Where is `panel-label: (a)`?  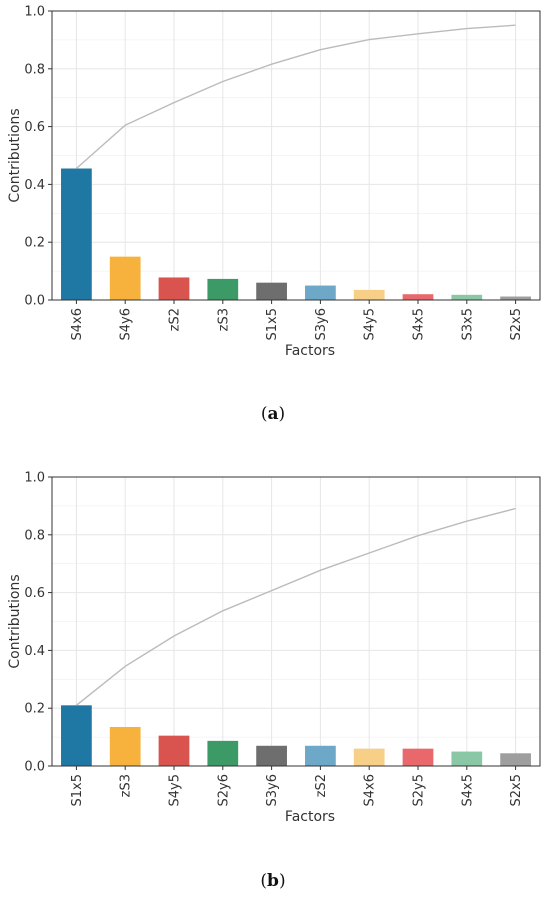
panel-label: (a) is located at coordinates (273, 414).